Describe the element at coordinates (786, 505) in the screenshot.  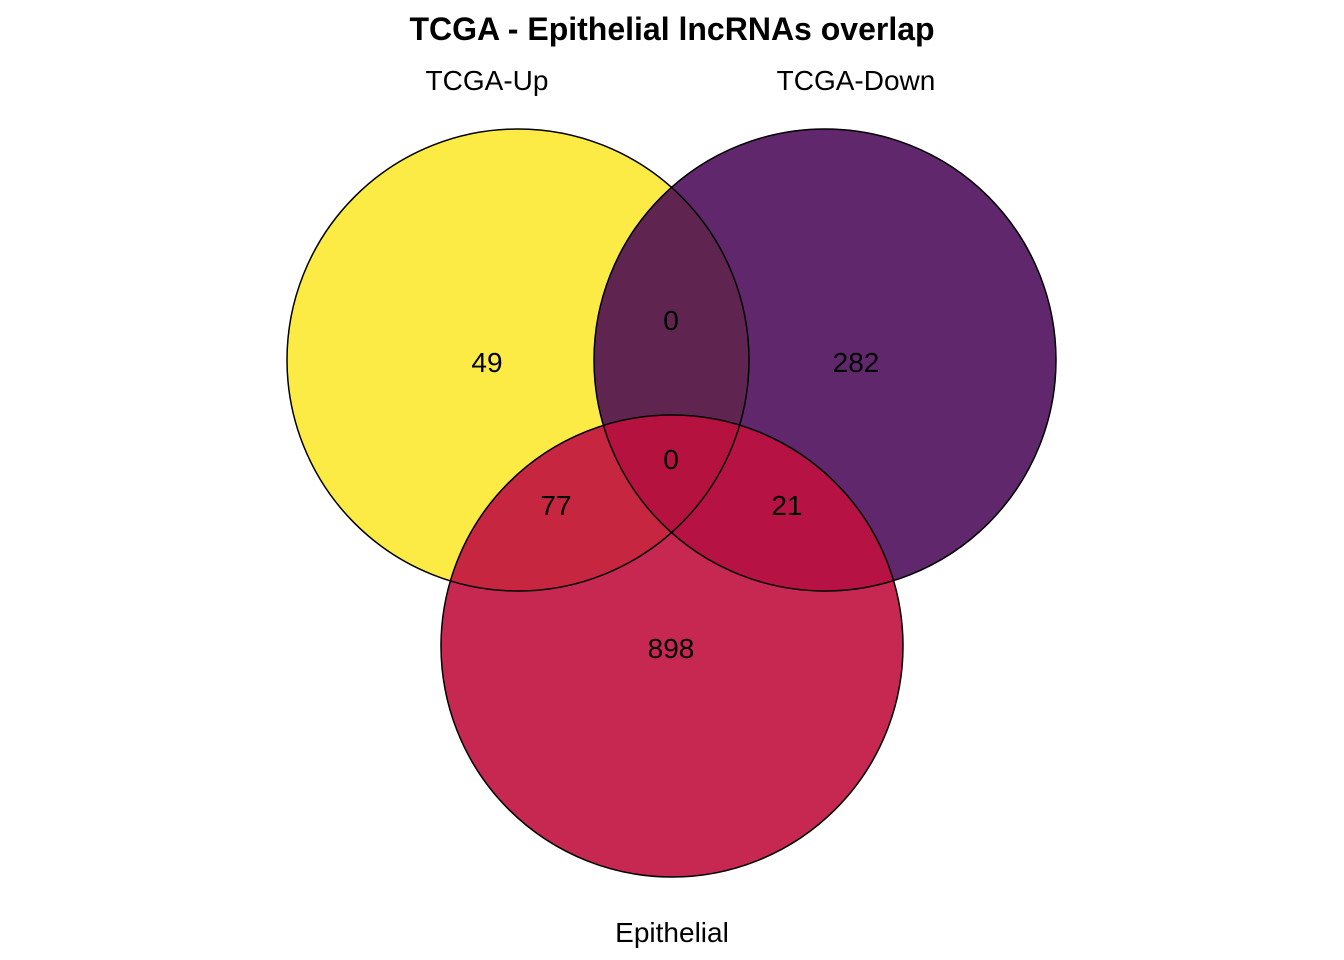
I see `count-down-epithelial: 21` at that location.